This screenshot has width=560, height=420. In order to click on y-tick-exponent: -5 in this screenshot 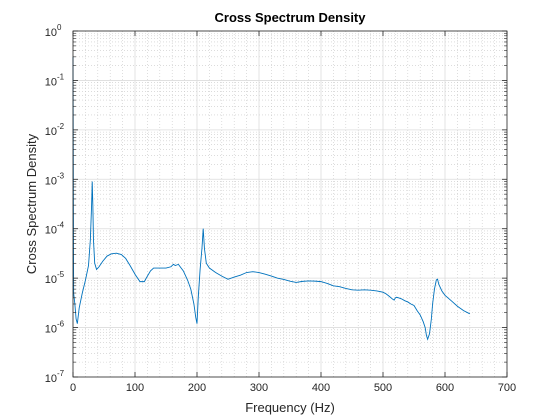, I will do `click(61, 274)`.